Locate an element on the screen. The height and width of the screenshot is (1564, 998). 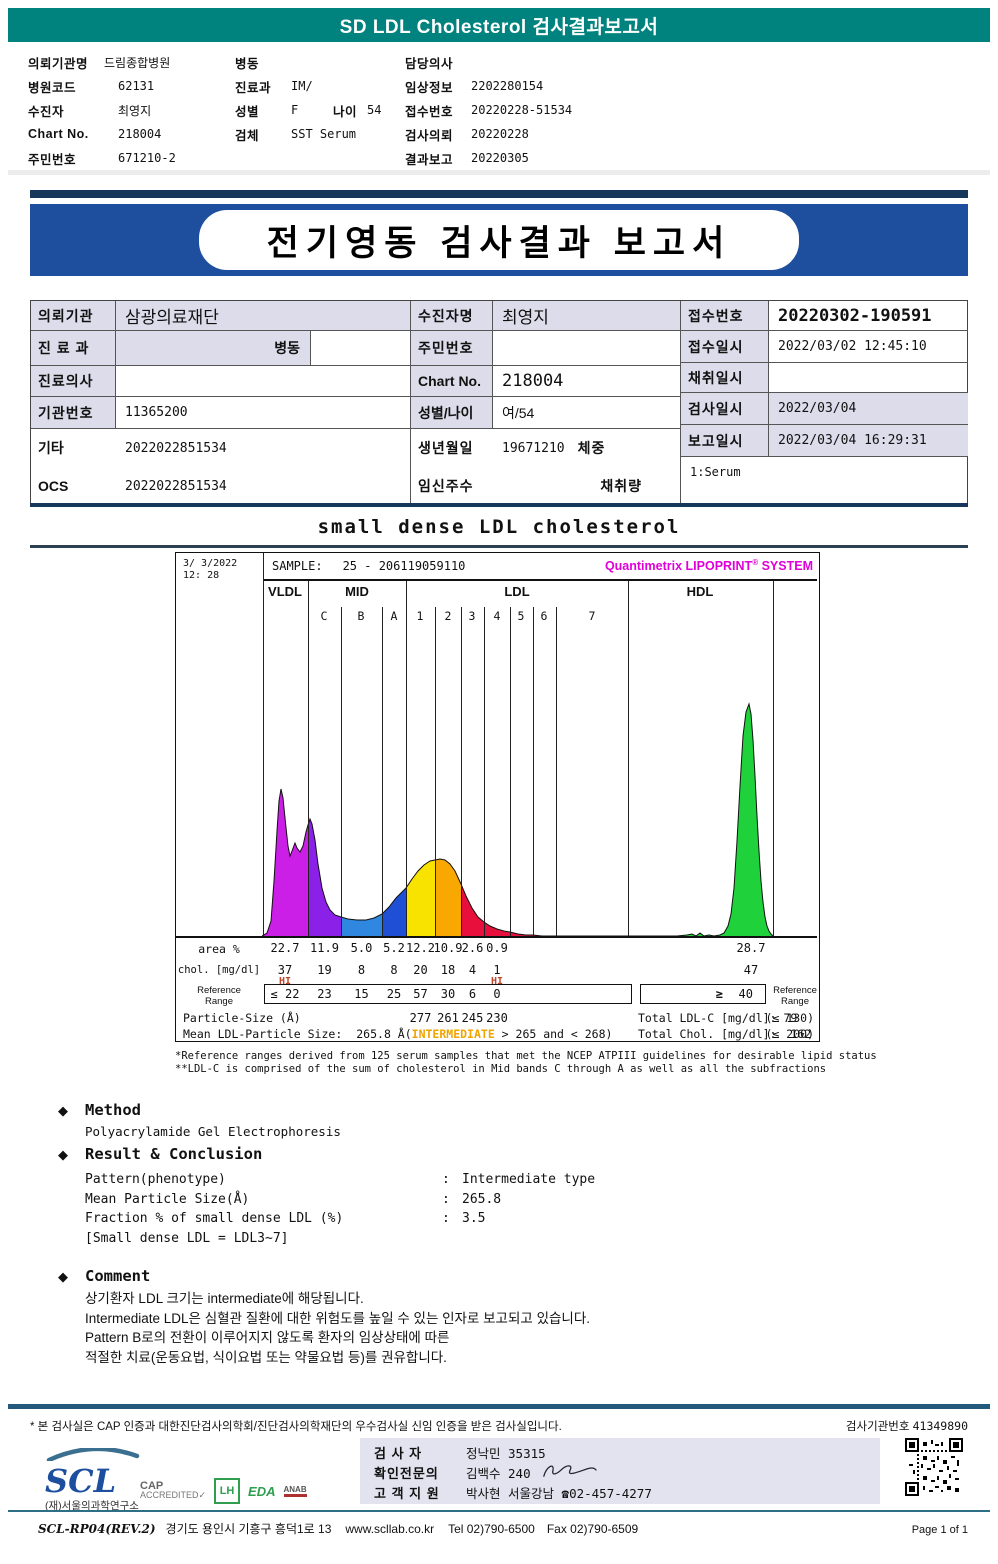
table-row: 진료의사 is located at coordinates (220, 381).